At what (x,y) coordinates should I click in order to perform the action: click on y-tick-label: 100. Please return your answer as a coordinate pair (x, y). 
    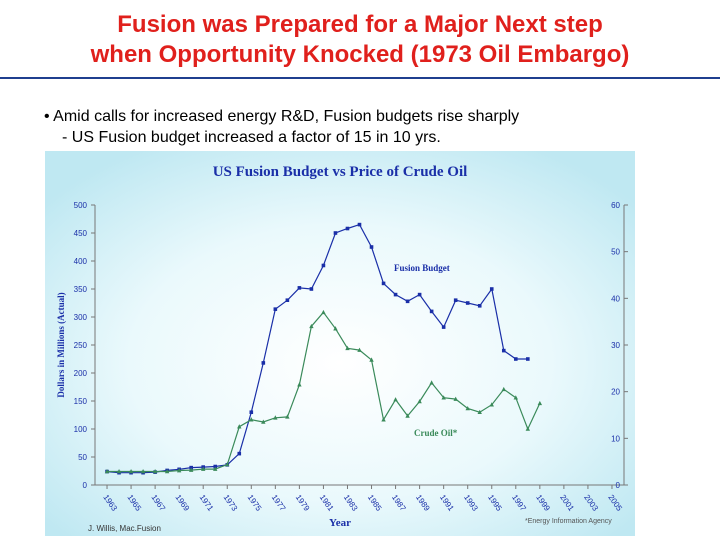
    Looking at the image, I should click on (81, 429).